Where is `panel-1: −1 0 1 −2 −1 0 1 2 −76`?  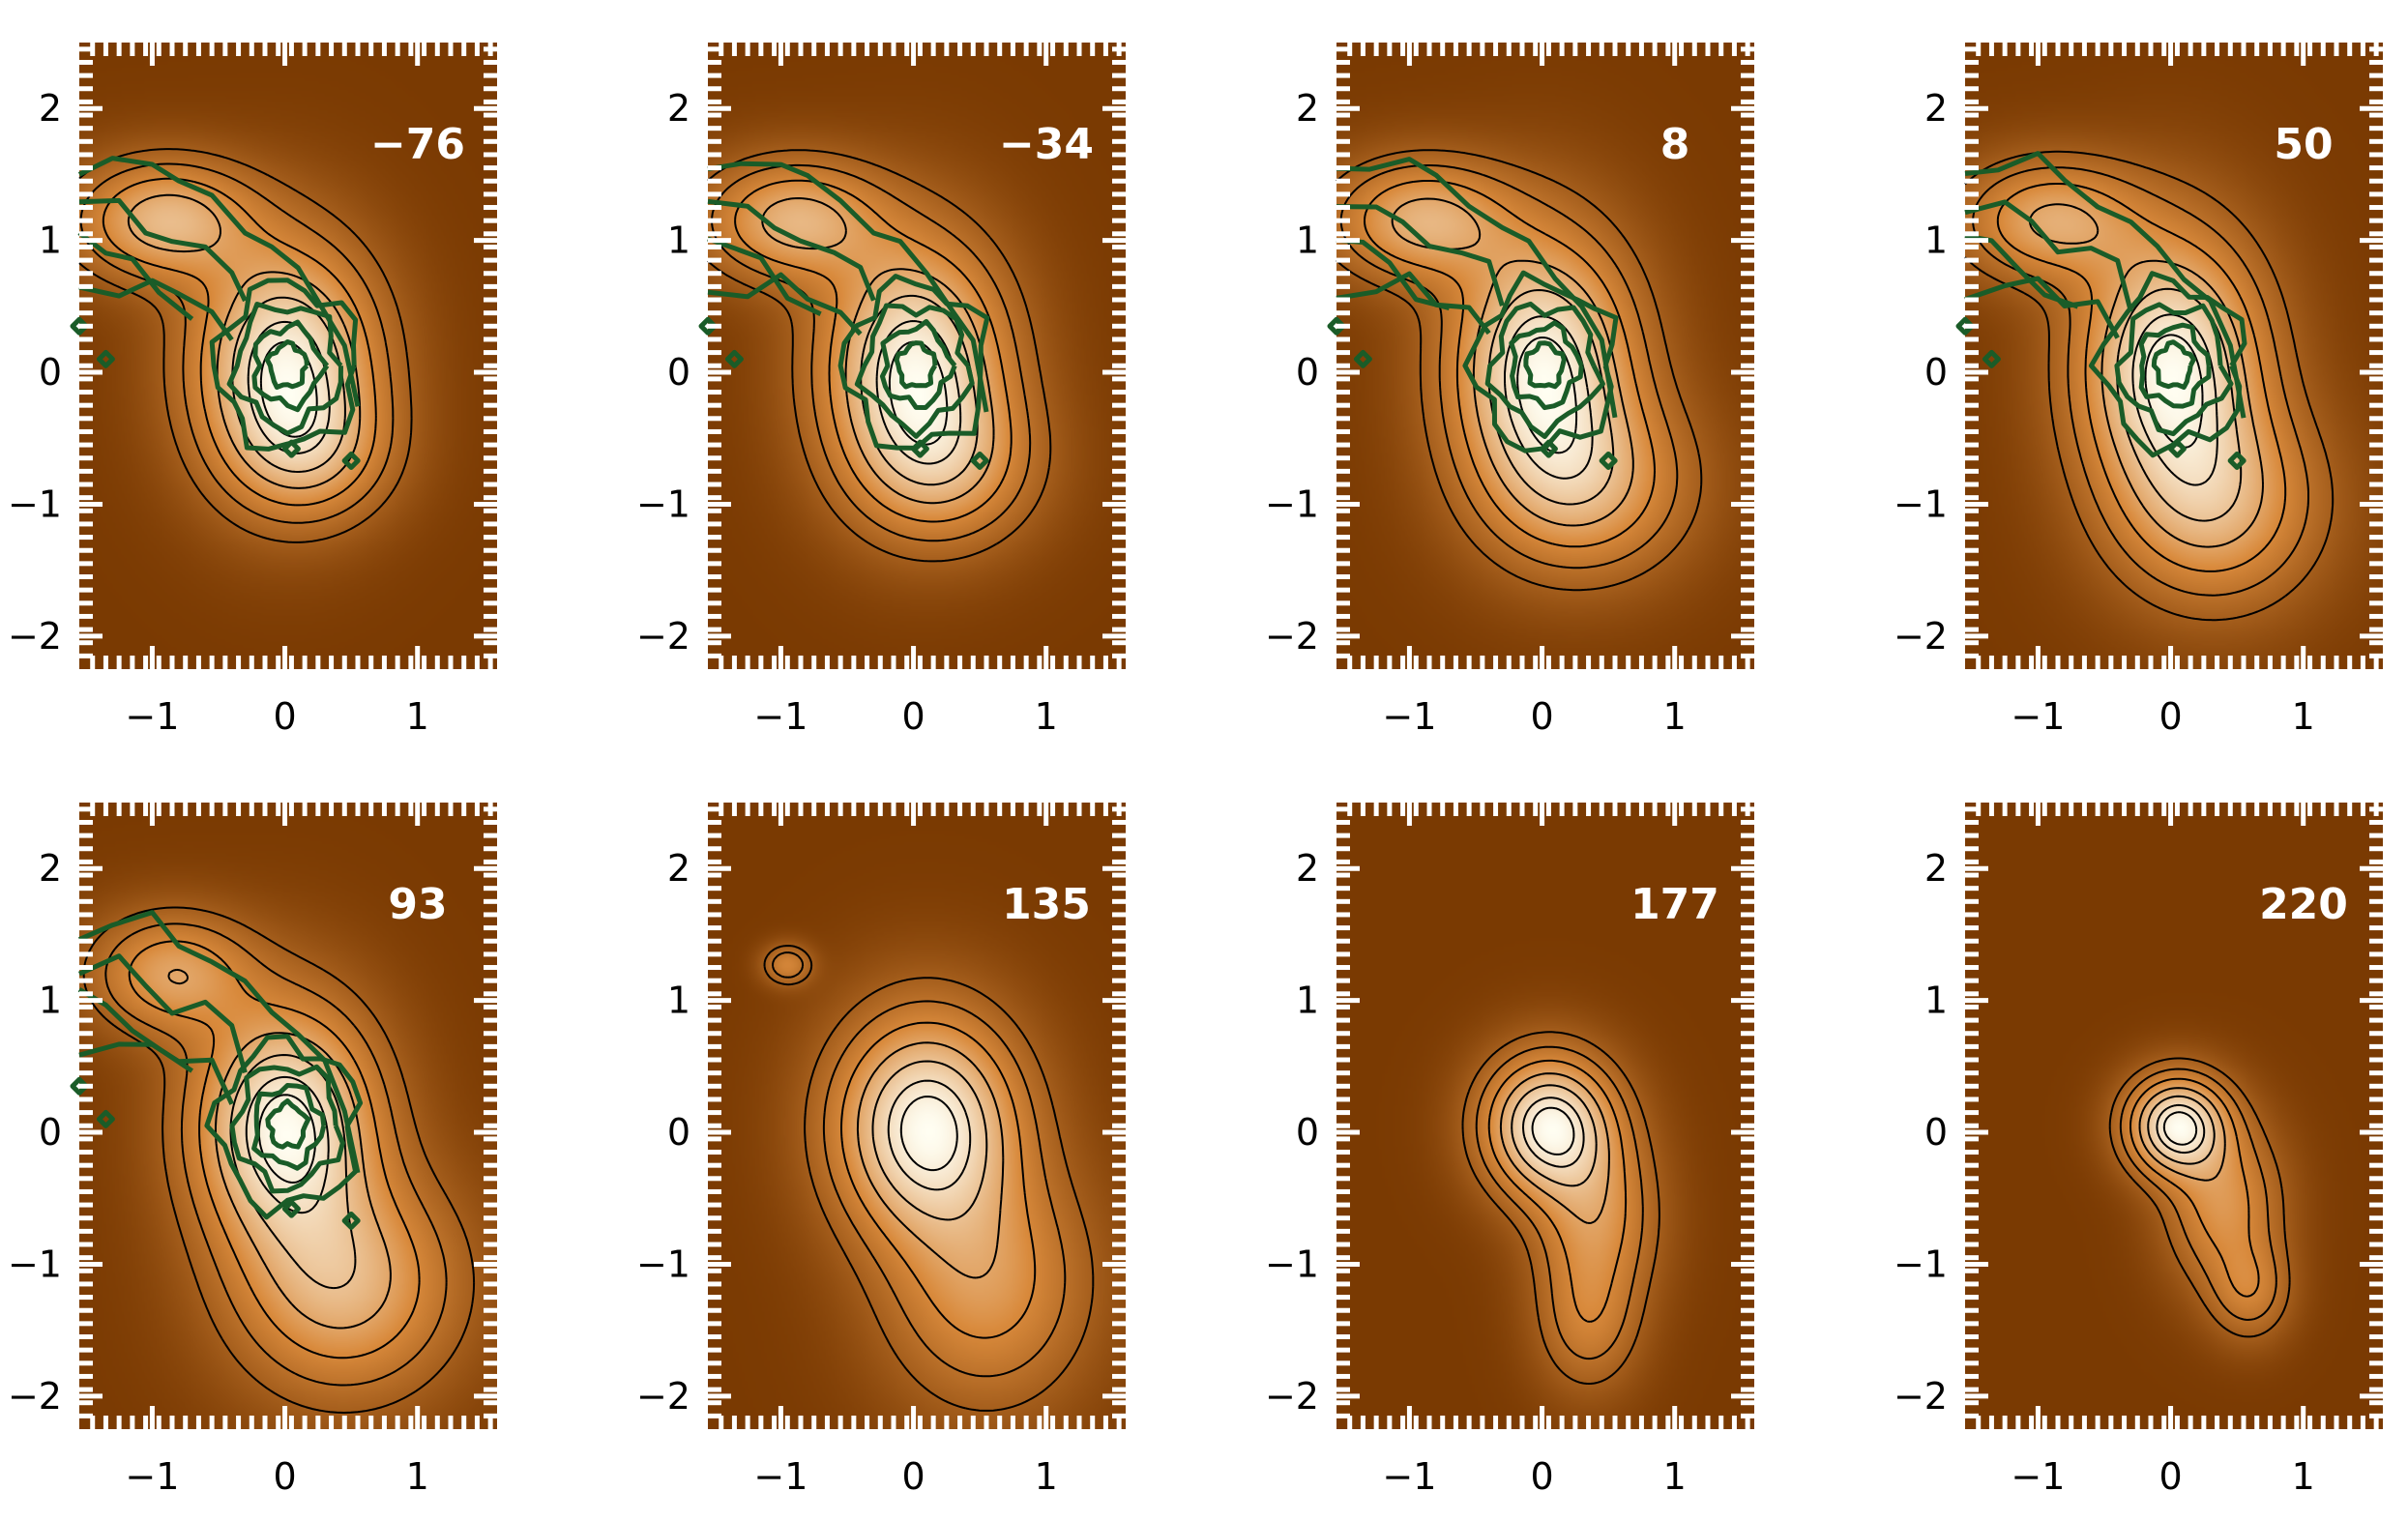
panel-1: −1 0 1 −2 −1 0 1 2 −76 is located at coordinates (252, 390).